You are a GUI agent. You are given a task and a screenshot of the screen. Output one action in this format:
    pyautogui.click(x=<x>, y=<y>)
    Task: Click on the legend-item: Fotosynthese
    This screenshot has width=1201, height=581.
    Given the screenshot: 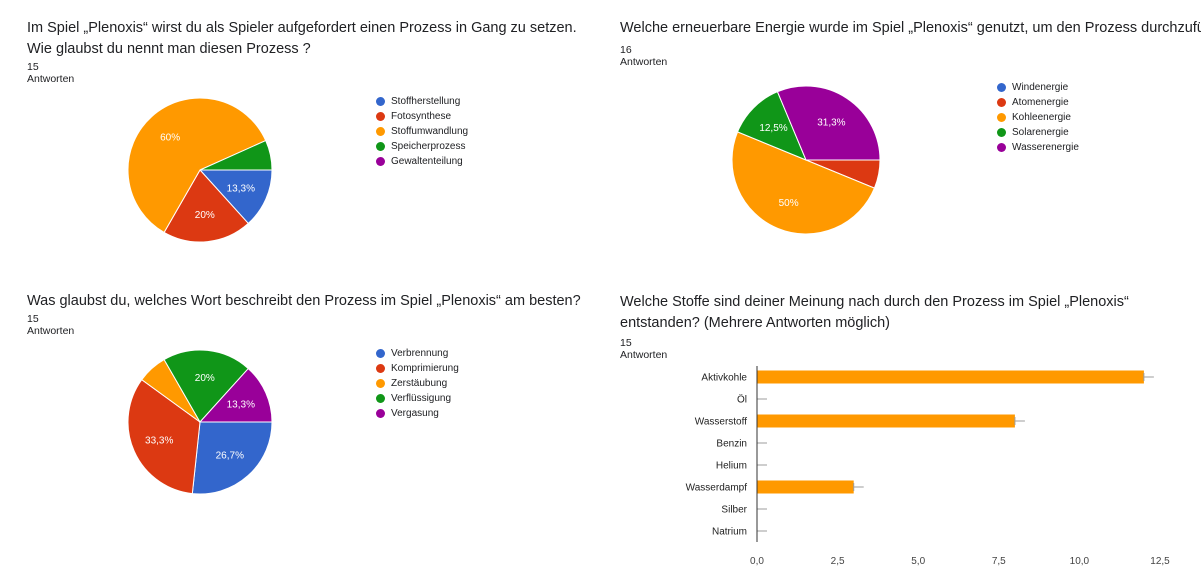 What is the action you would take?
    pyautogui.click(x=422, y=116)
    